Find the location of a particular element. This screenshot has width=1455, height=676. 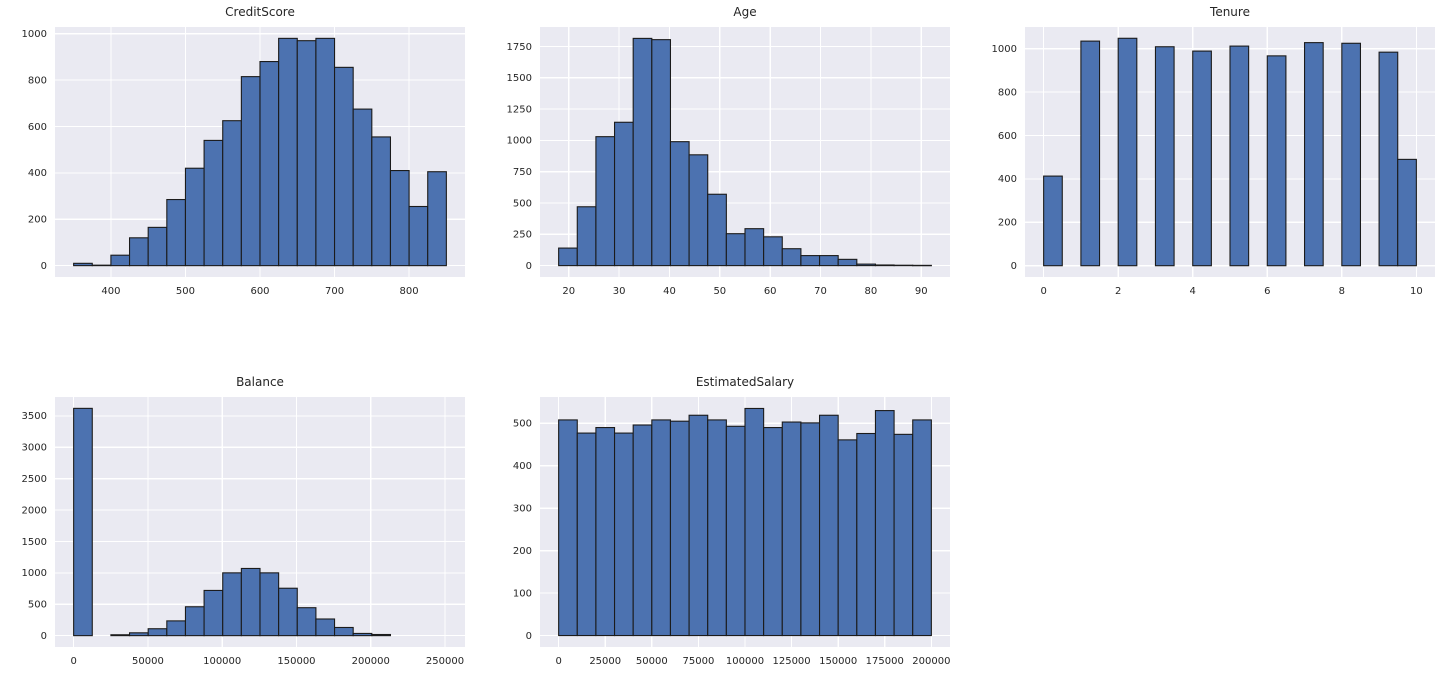

y-tick-label: 100 is located at coordinates (522, 593).